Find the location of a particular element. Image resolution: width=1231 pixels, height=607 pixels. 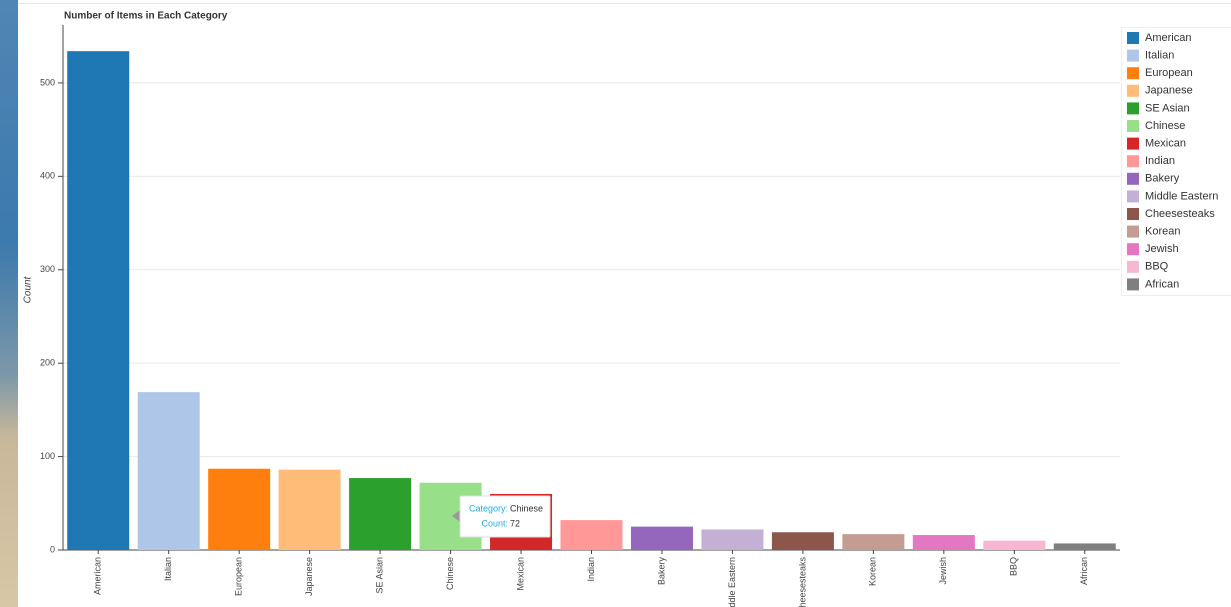

x-tick-label: Japanese is located at coordinates (309, 576).